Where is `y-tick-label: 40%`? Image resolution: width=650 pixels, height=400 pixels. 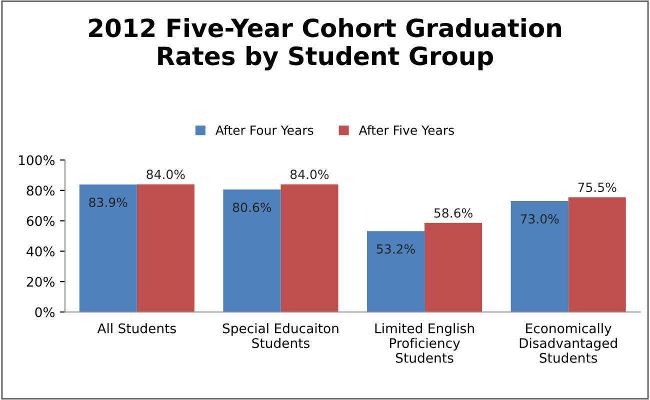
y-tick-label: 40% is located at coordinates (40, 251).